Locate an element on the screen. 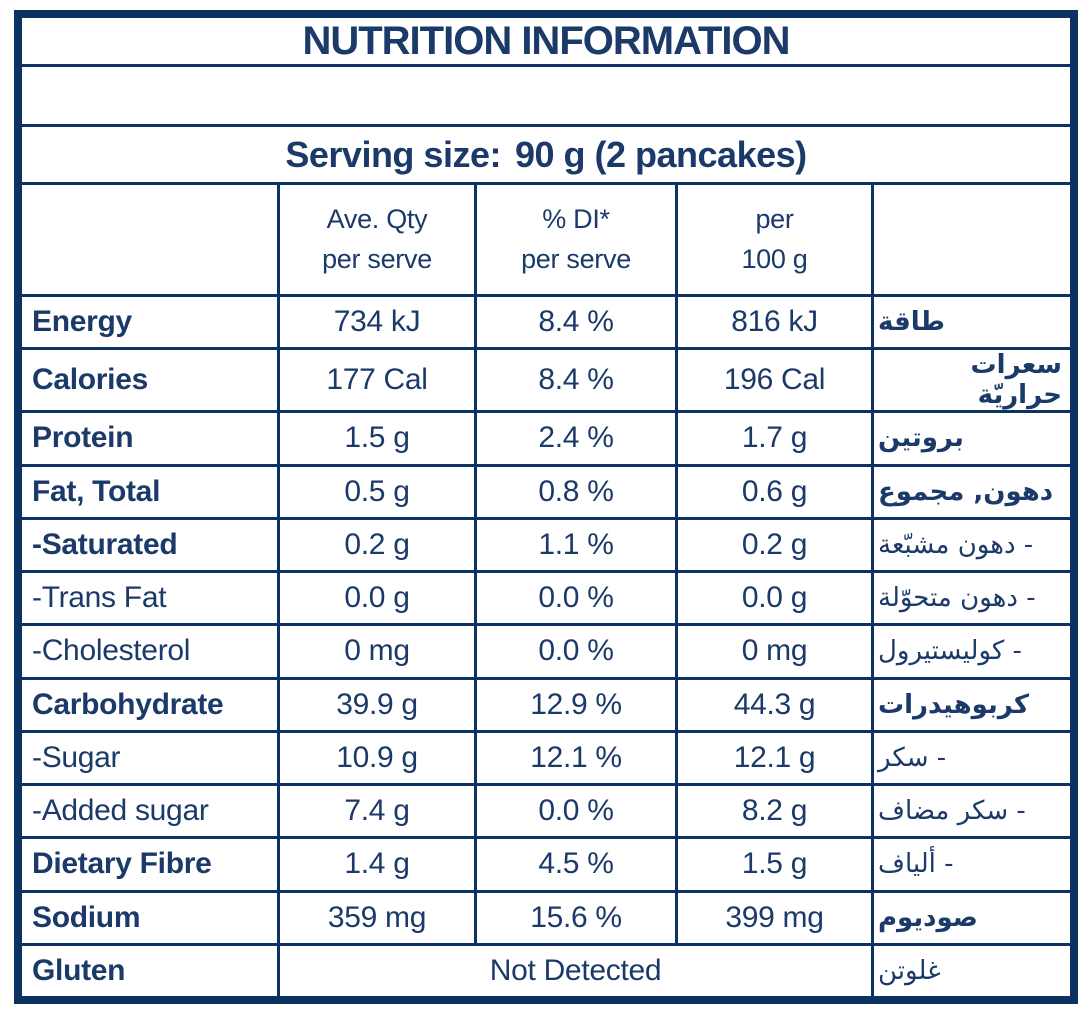 The height and width of the screenshot is (1014, 1092). table-row: Sodium 359 mg 15.6 % 399 mg صوديوم is located at coordinates (546, 916).